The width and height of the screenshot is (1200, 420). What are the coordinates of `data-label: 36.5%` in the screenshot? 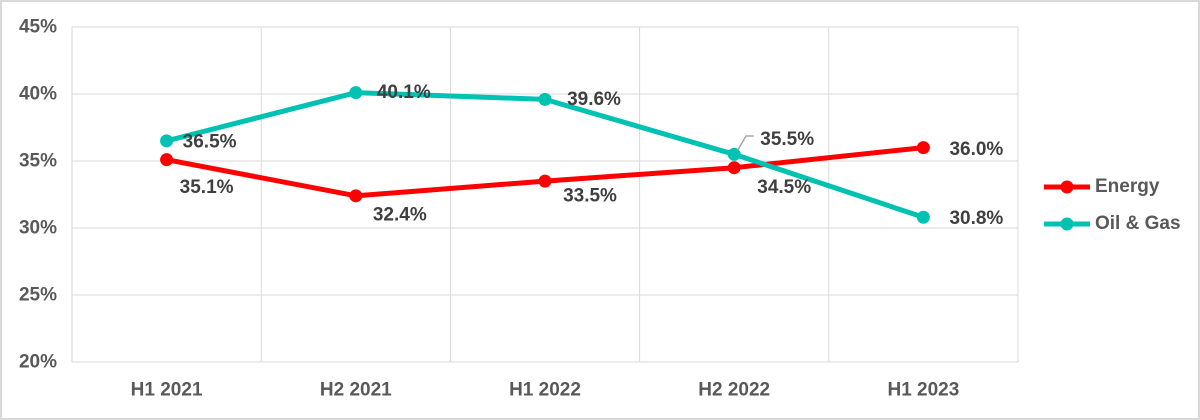 It's located at (210, 141).